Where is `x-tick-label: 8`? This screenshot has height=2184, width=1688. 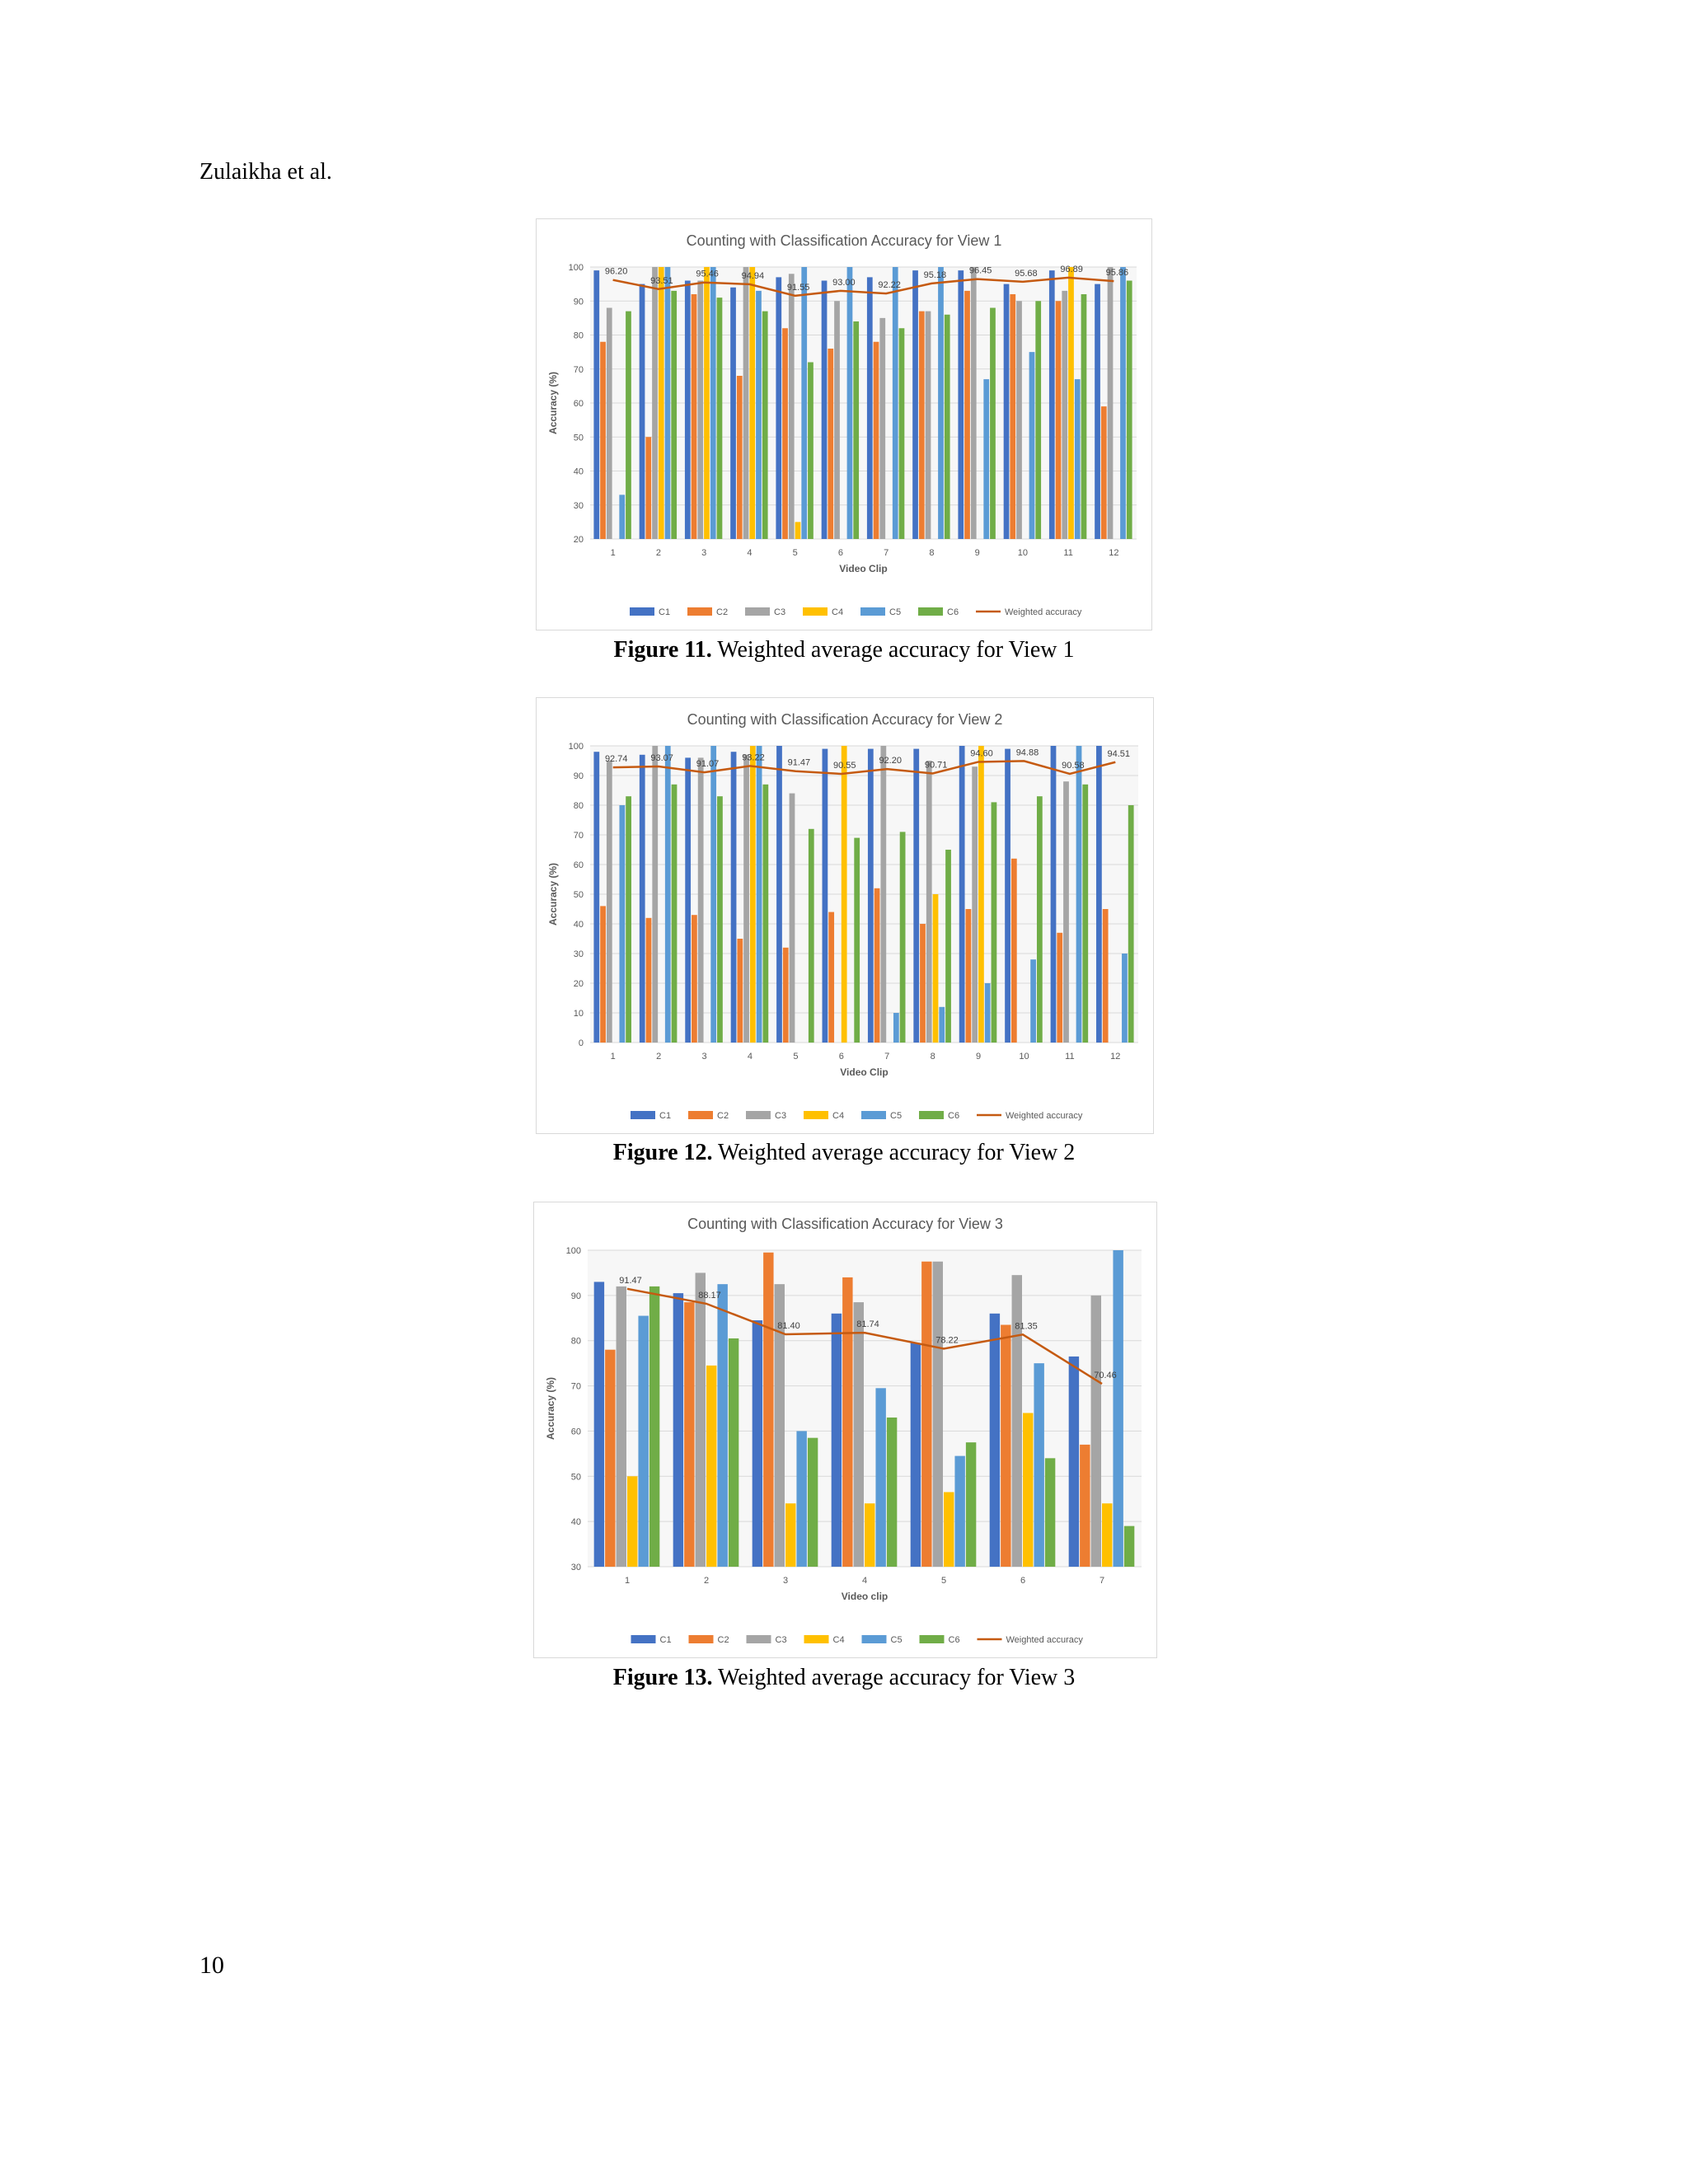
x-tick-label: 8 is located at coordinates (933, 1057).